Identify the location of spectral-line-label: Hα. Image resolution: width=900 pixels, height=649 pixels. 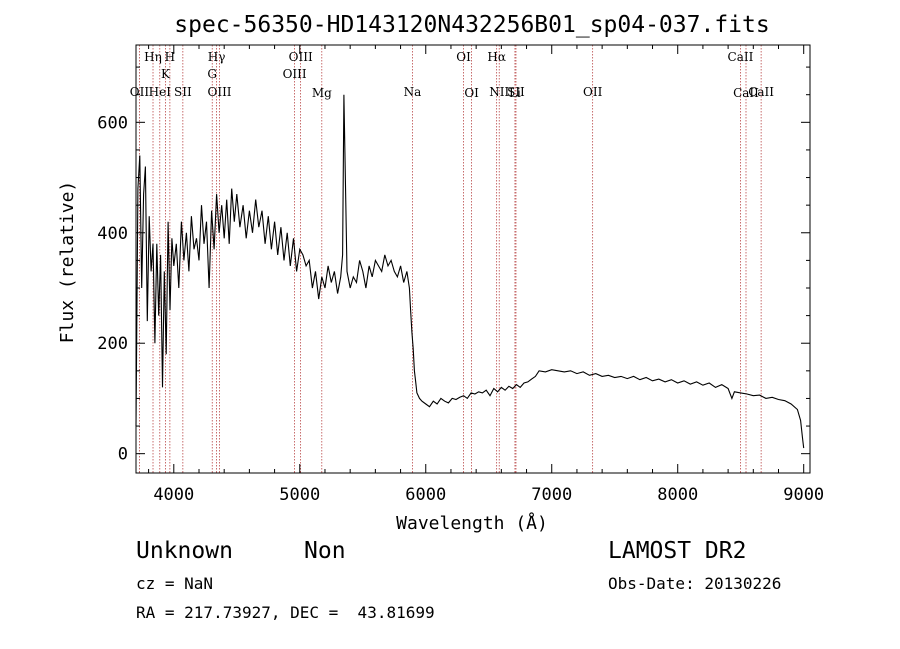
(496, 57).